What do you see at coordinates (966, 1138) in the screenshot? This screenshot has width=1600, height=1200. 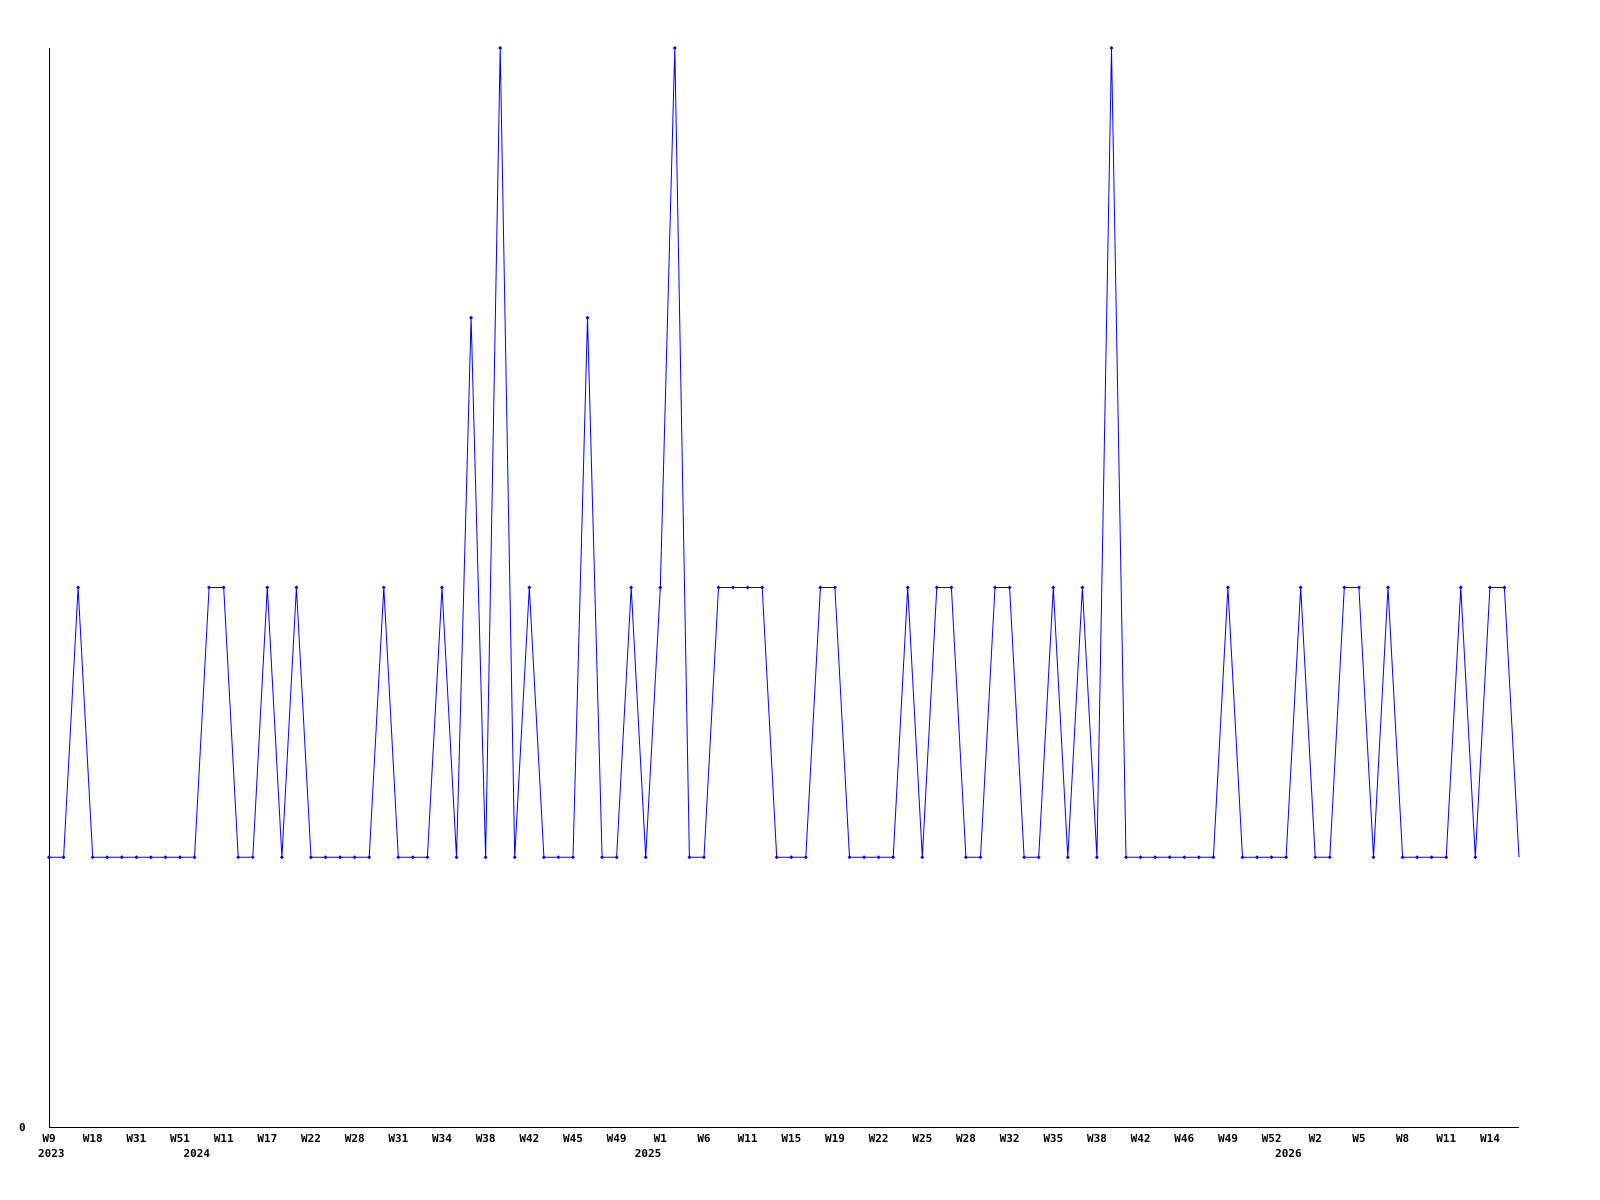 I see `x-tick-label: W28` at bounding box center [966, 1138].